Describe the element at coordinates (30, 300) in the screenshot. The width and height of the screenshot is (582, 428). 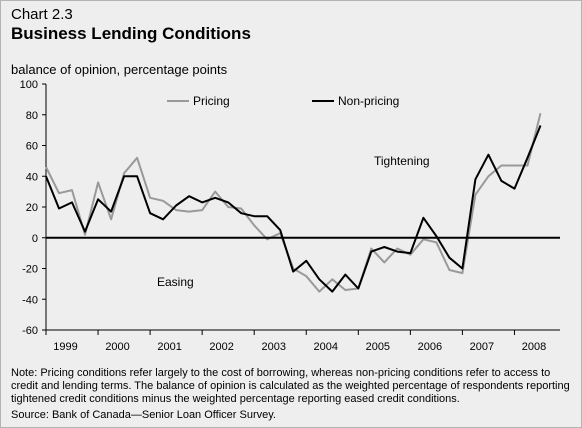
I see `y-tick-label: -40` at that location.